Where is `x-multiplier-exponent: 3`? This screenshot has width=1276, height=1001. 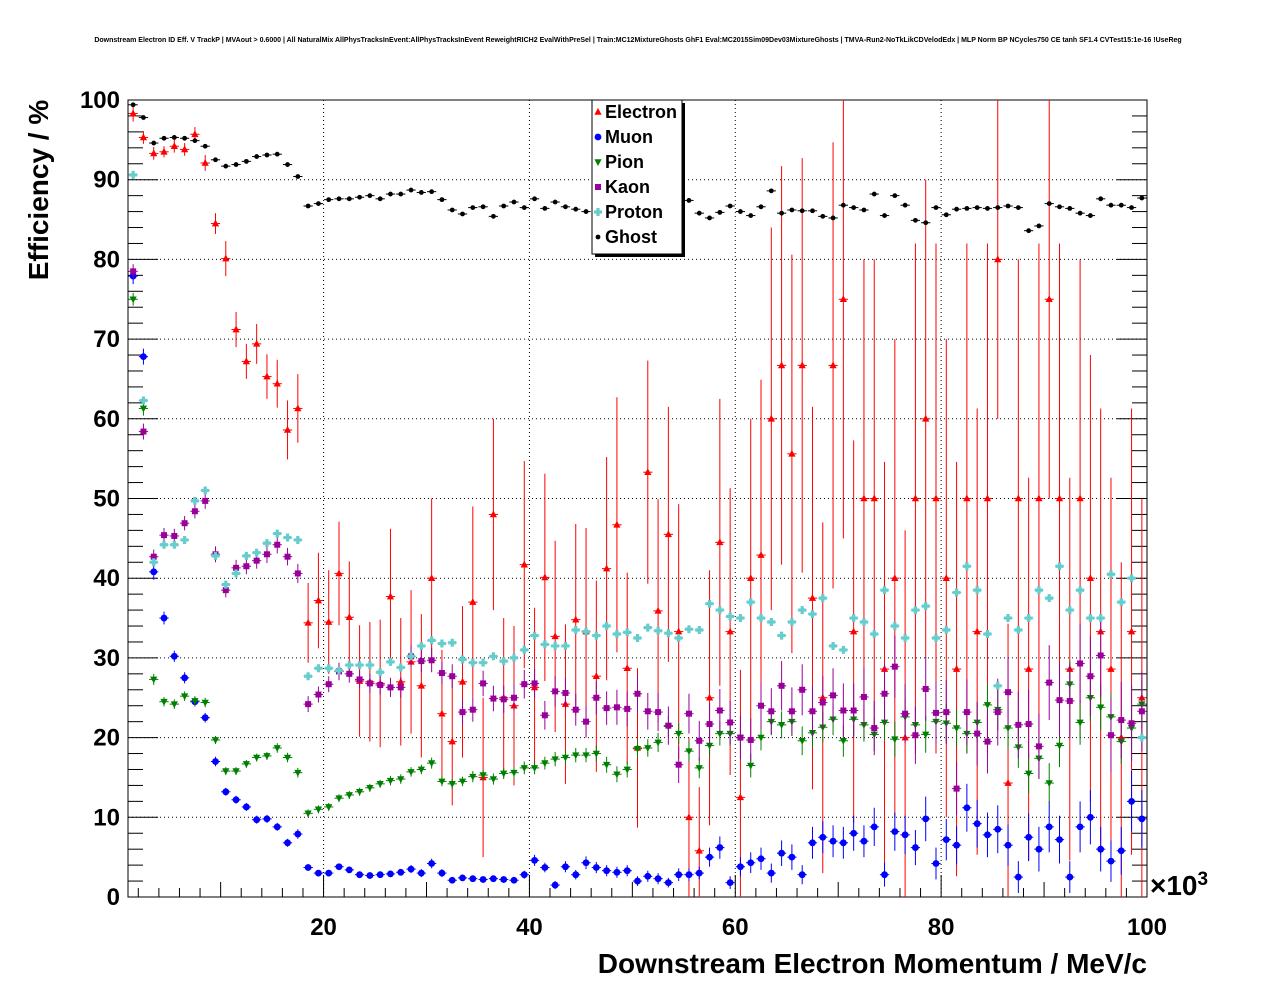
x-multiplier-exponent: 3 is located at coordinates (1203, 879).